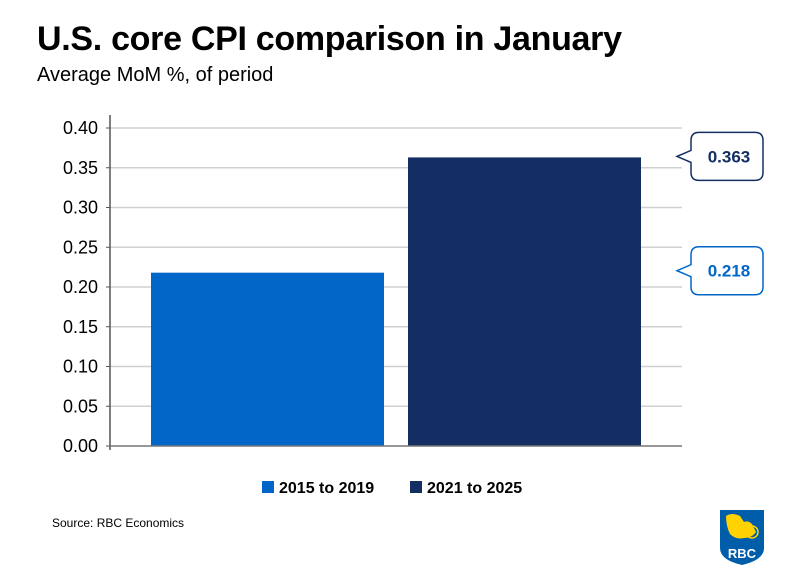 The image size is (800, 584). What do you see at coordinates (80, 287) in the screenshot?
I see `y-tick-label: 0.20` at bounding box center [80, 287].